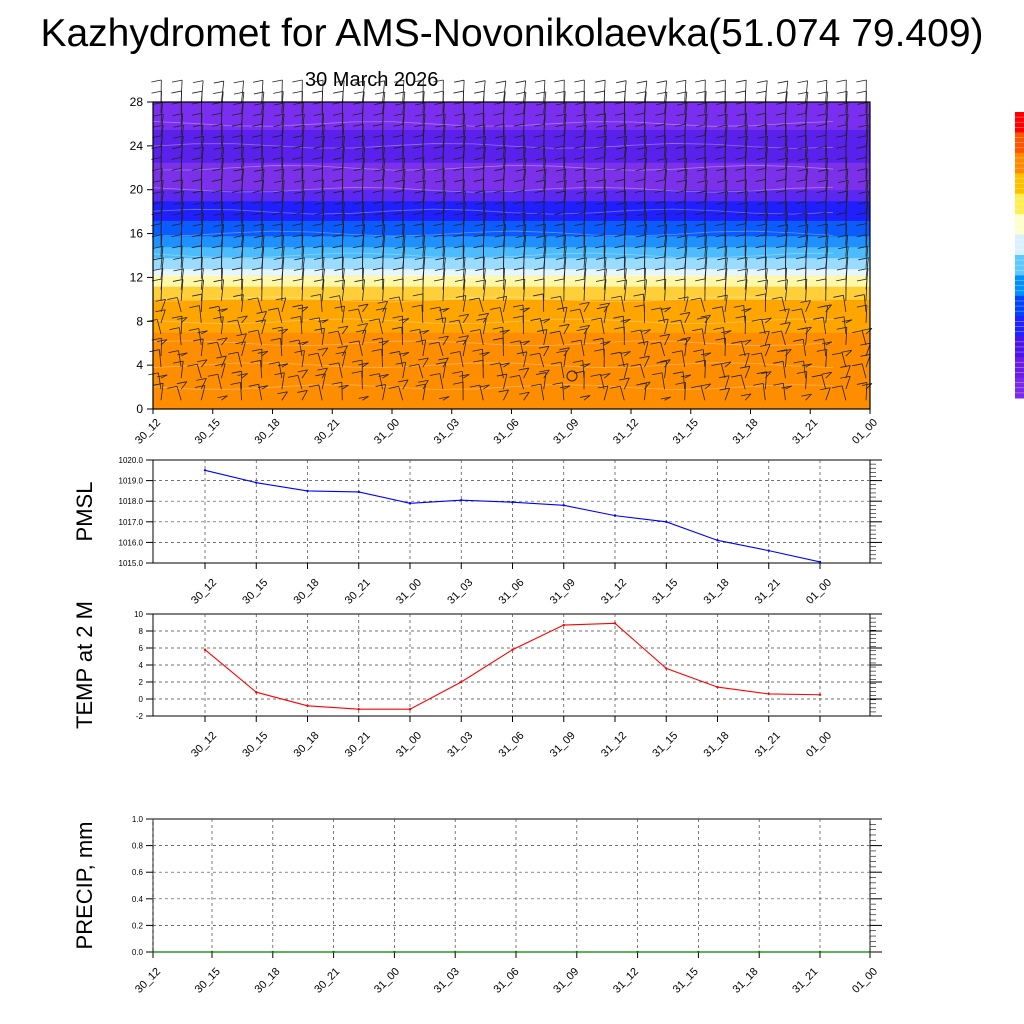 Image resolution: width=1024 pixels, height=1024 pixels. I want to click on y-tick-label: 12, so click(137, 277).